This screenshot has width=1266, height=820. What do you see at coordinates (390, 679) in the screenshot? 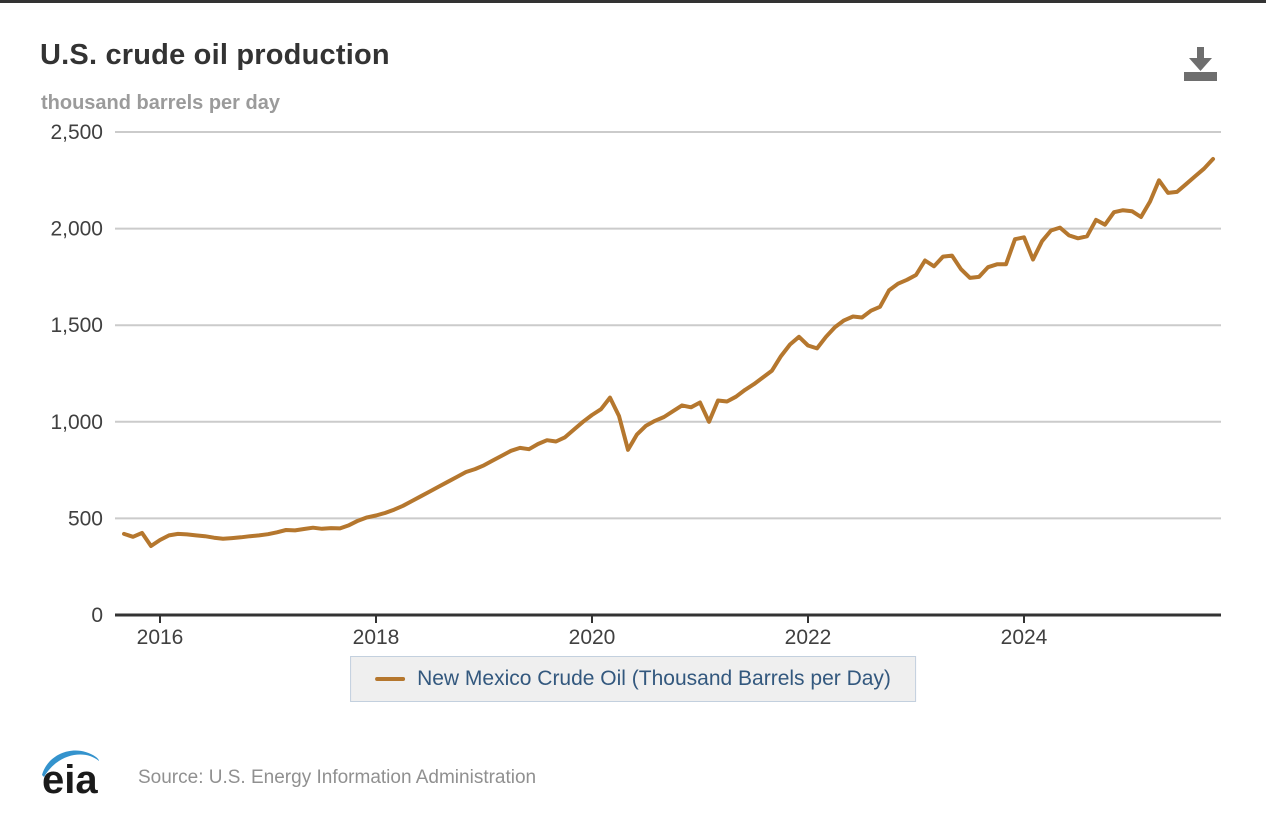
I see `legend-line-swatch` at bounding box center [390, 679].